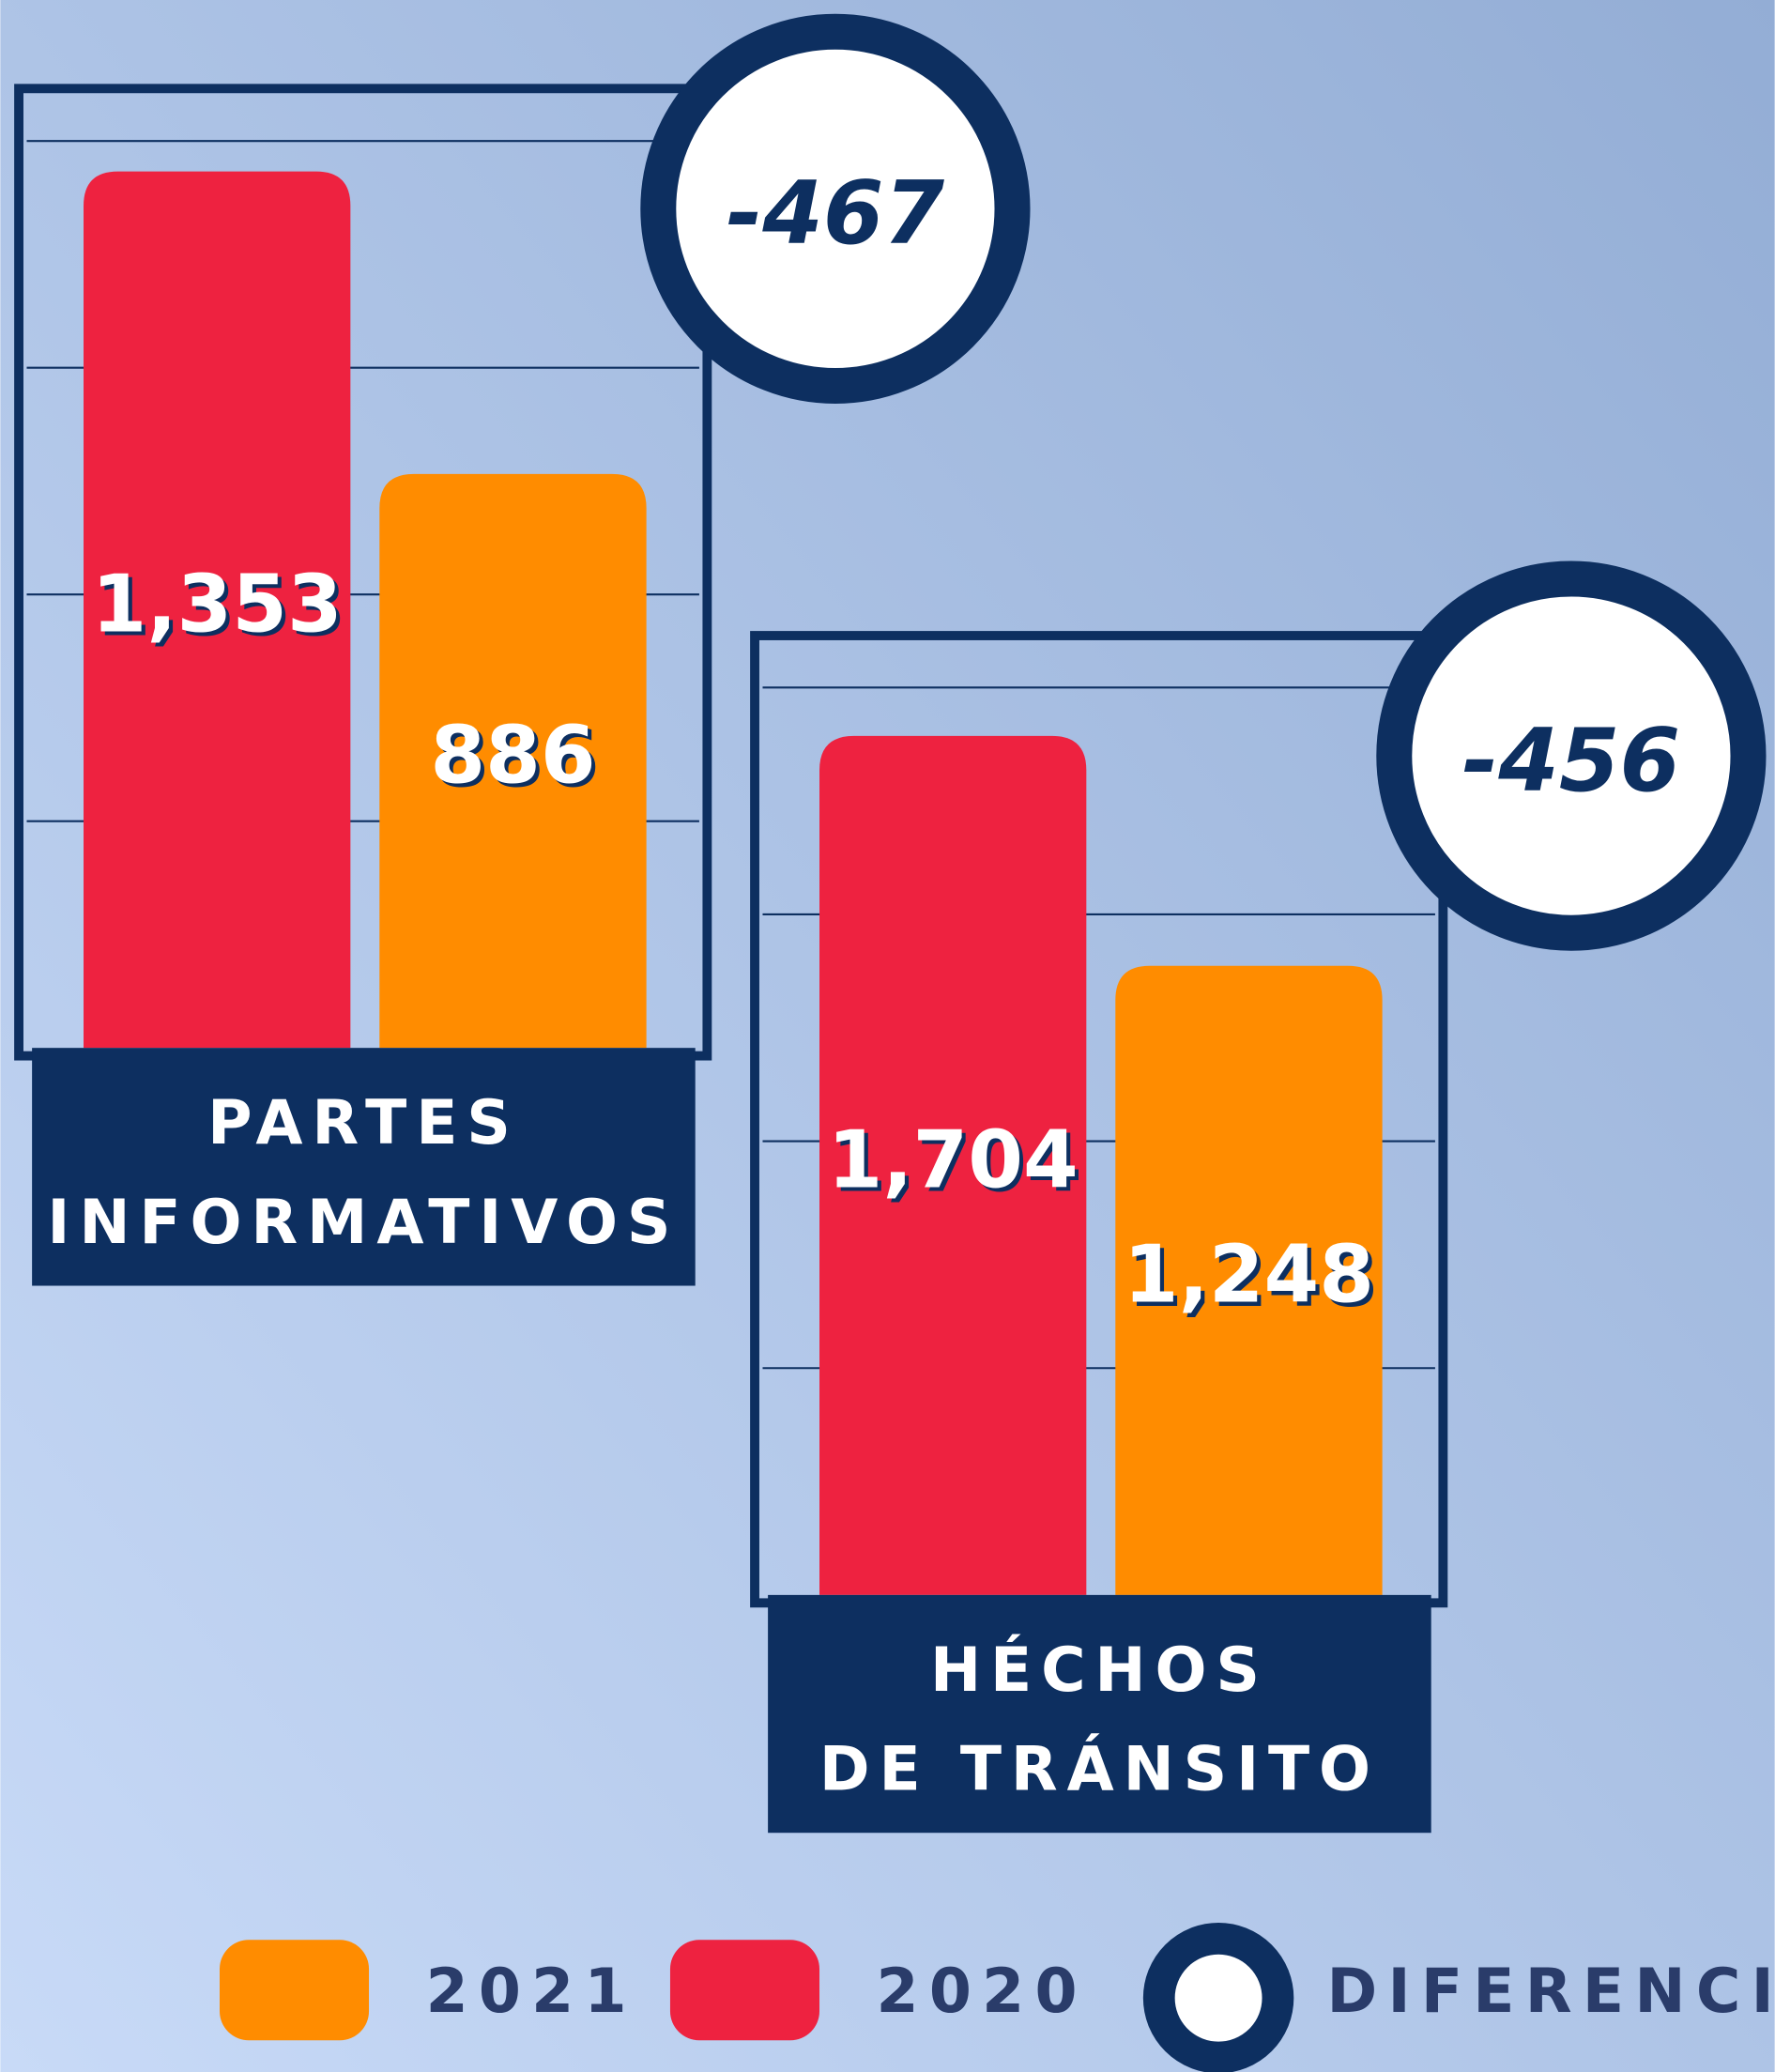 The image size is (1775, 2072). I want to click on value-label: 1,704, so click(953, 1159).